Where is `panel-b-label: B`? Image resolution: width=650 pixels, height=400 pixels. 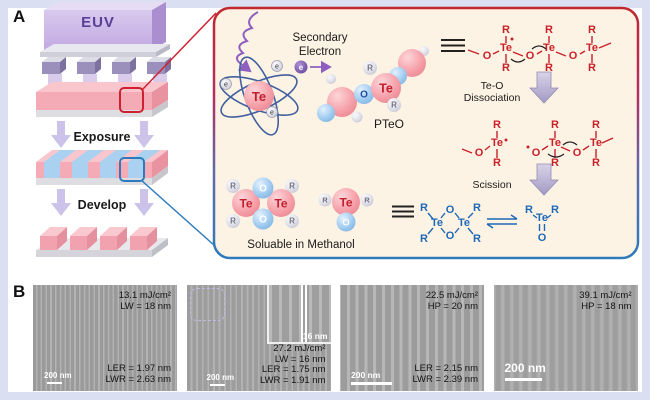
panel-b-label: B is located at coordinates (19, 291).